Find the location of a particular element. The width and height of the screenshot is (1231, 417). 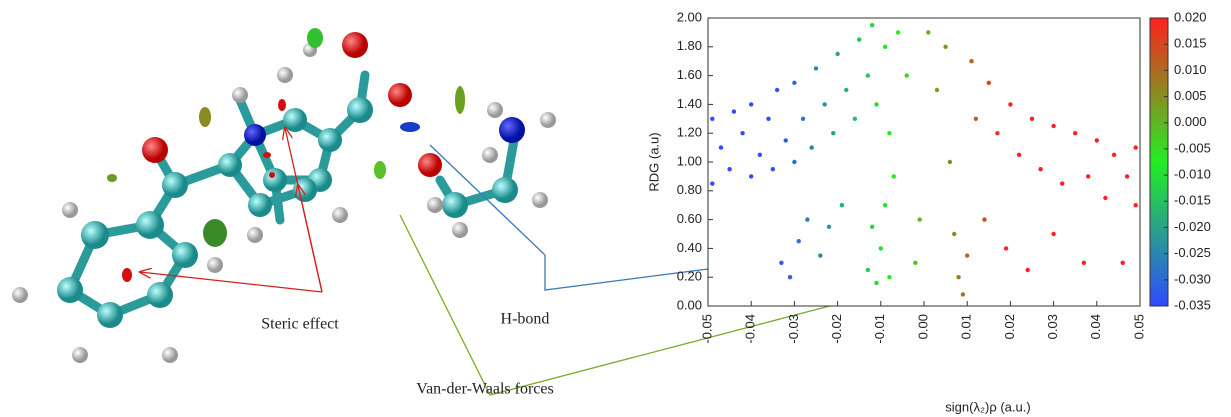

colorbar-tick-label: 0.000 is located at coordinates (1190, 121).